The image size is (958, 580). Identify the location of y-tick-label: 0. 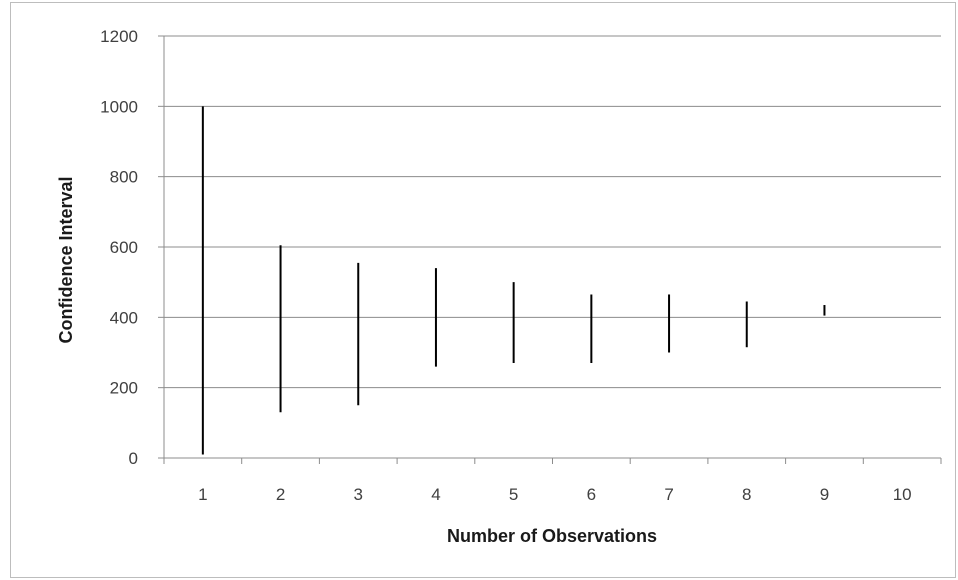
(133, 458).